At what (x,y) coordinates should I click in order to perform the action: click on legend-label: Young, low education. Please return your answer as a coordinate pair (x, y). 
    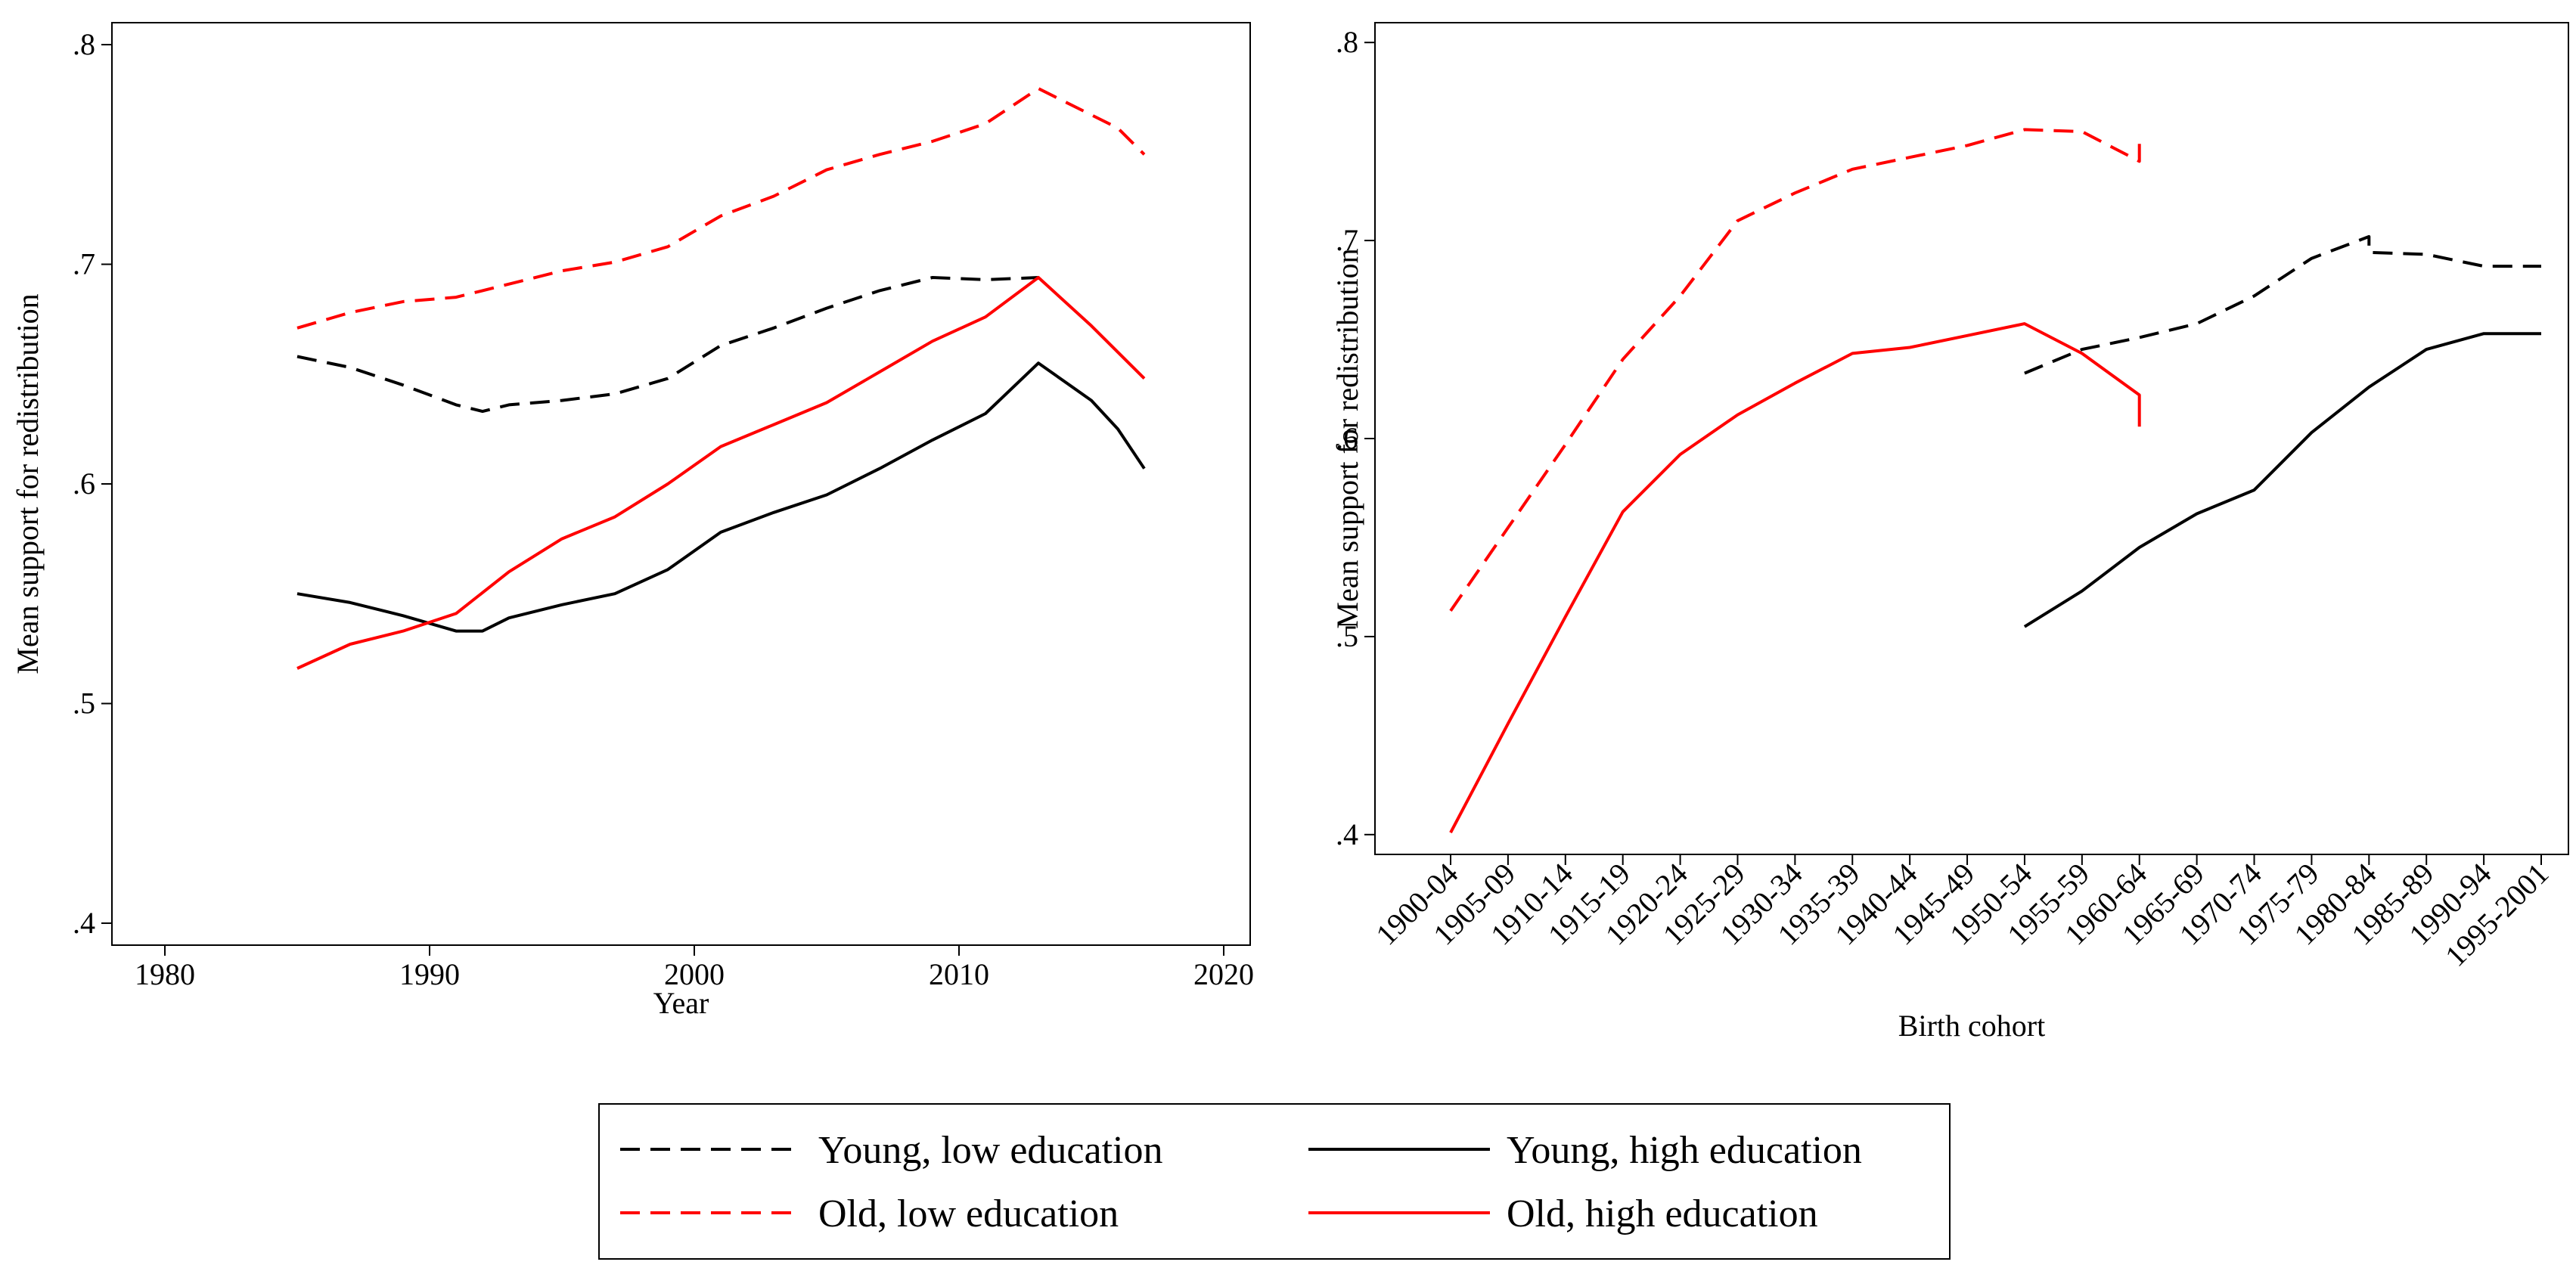
    Looking at the image, I should click on (990, 1150).